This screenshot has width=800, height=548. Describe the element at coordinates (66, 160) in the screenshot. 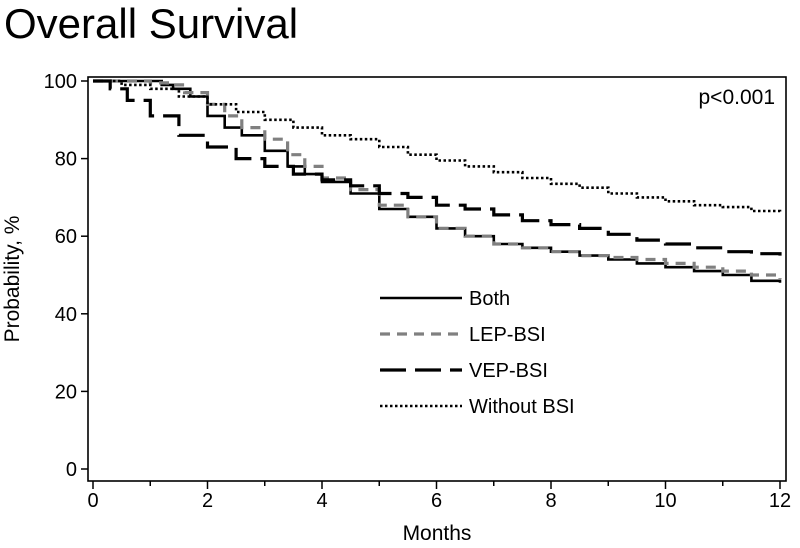

I see `y-tick-label: 80` at that location.